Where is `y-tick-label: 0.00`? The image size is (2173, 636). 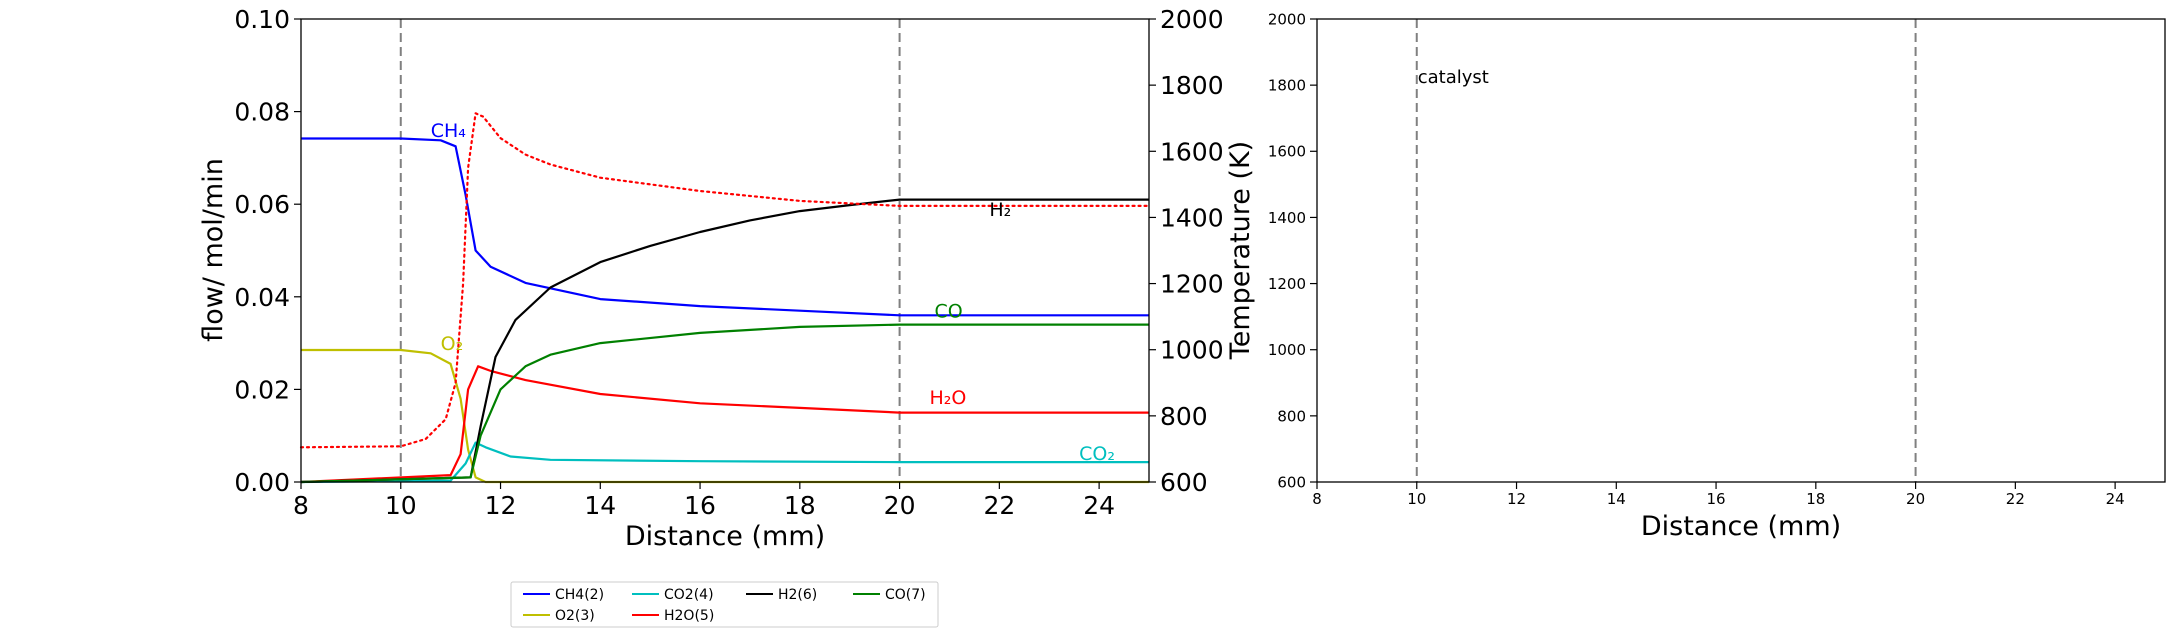 y-tick-label: 0.00 is located at coordinates (262, 482).